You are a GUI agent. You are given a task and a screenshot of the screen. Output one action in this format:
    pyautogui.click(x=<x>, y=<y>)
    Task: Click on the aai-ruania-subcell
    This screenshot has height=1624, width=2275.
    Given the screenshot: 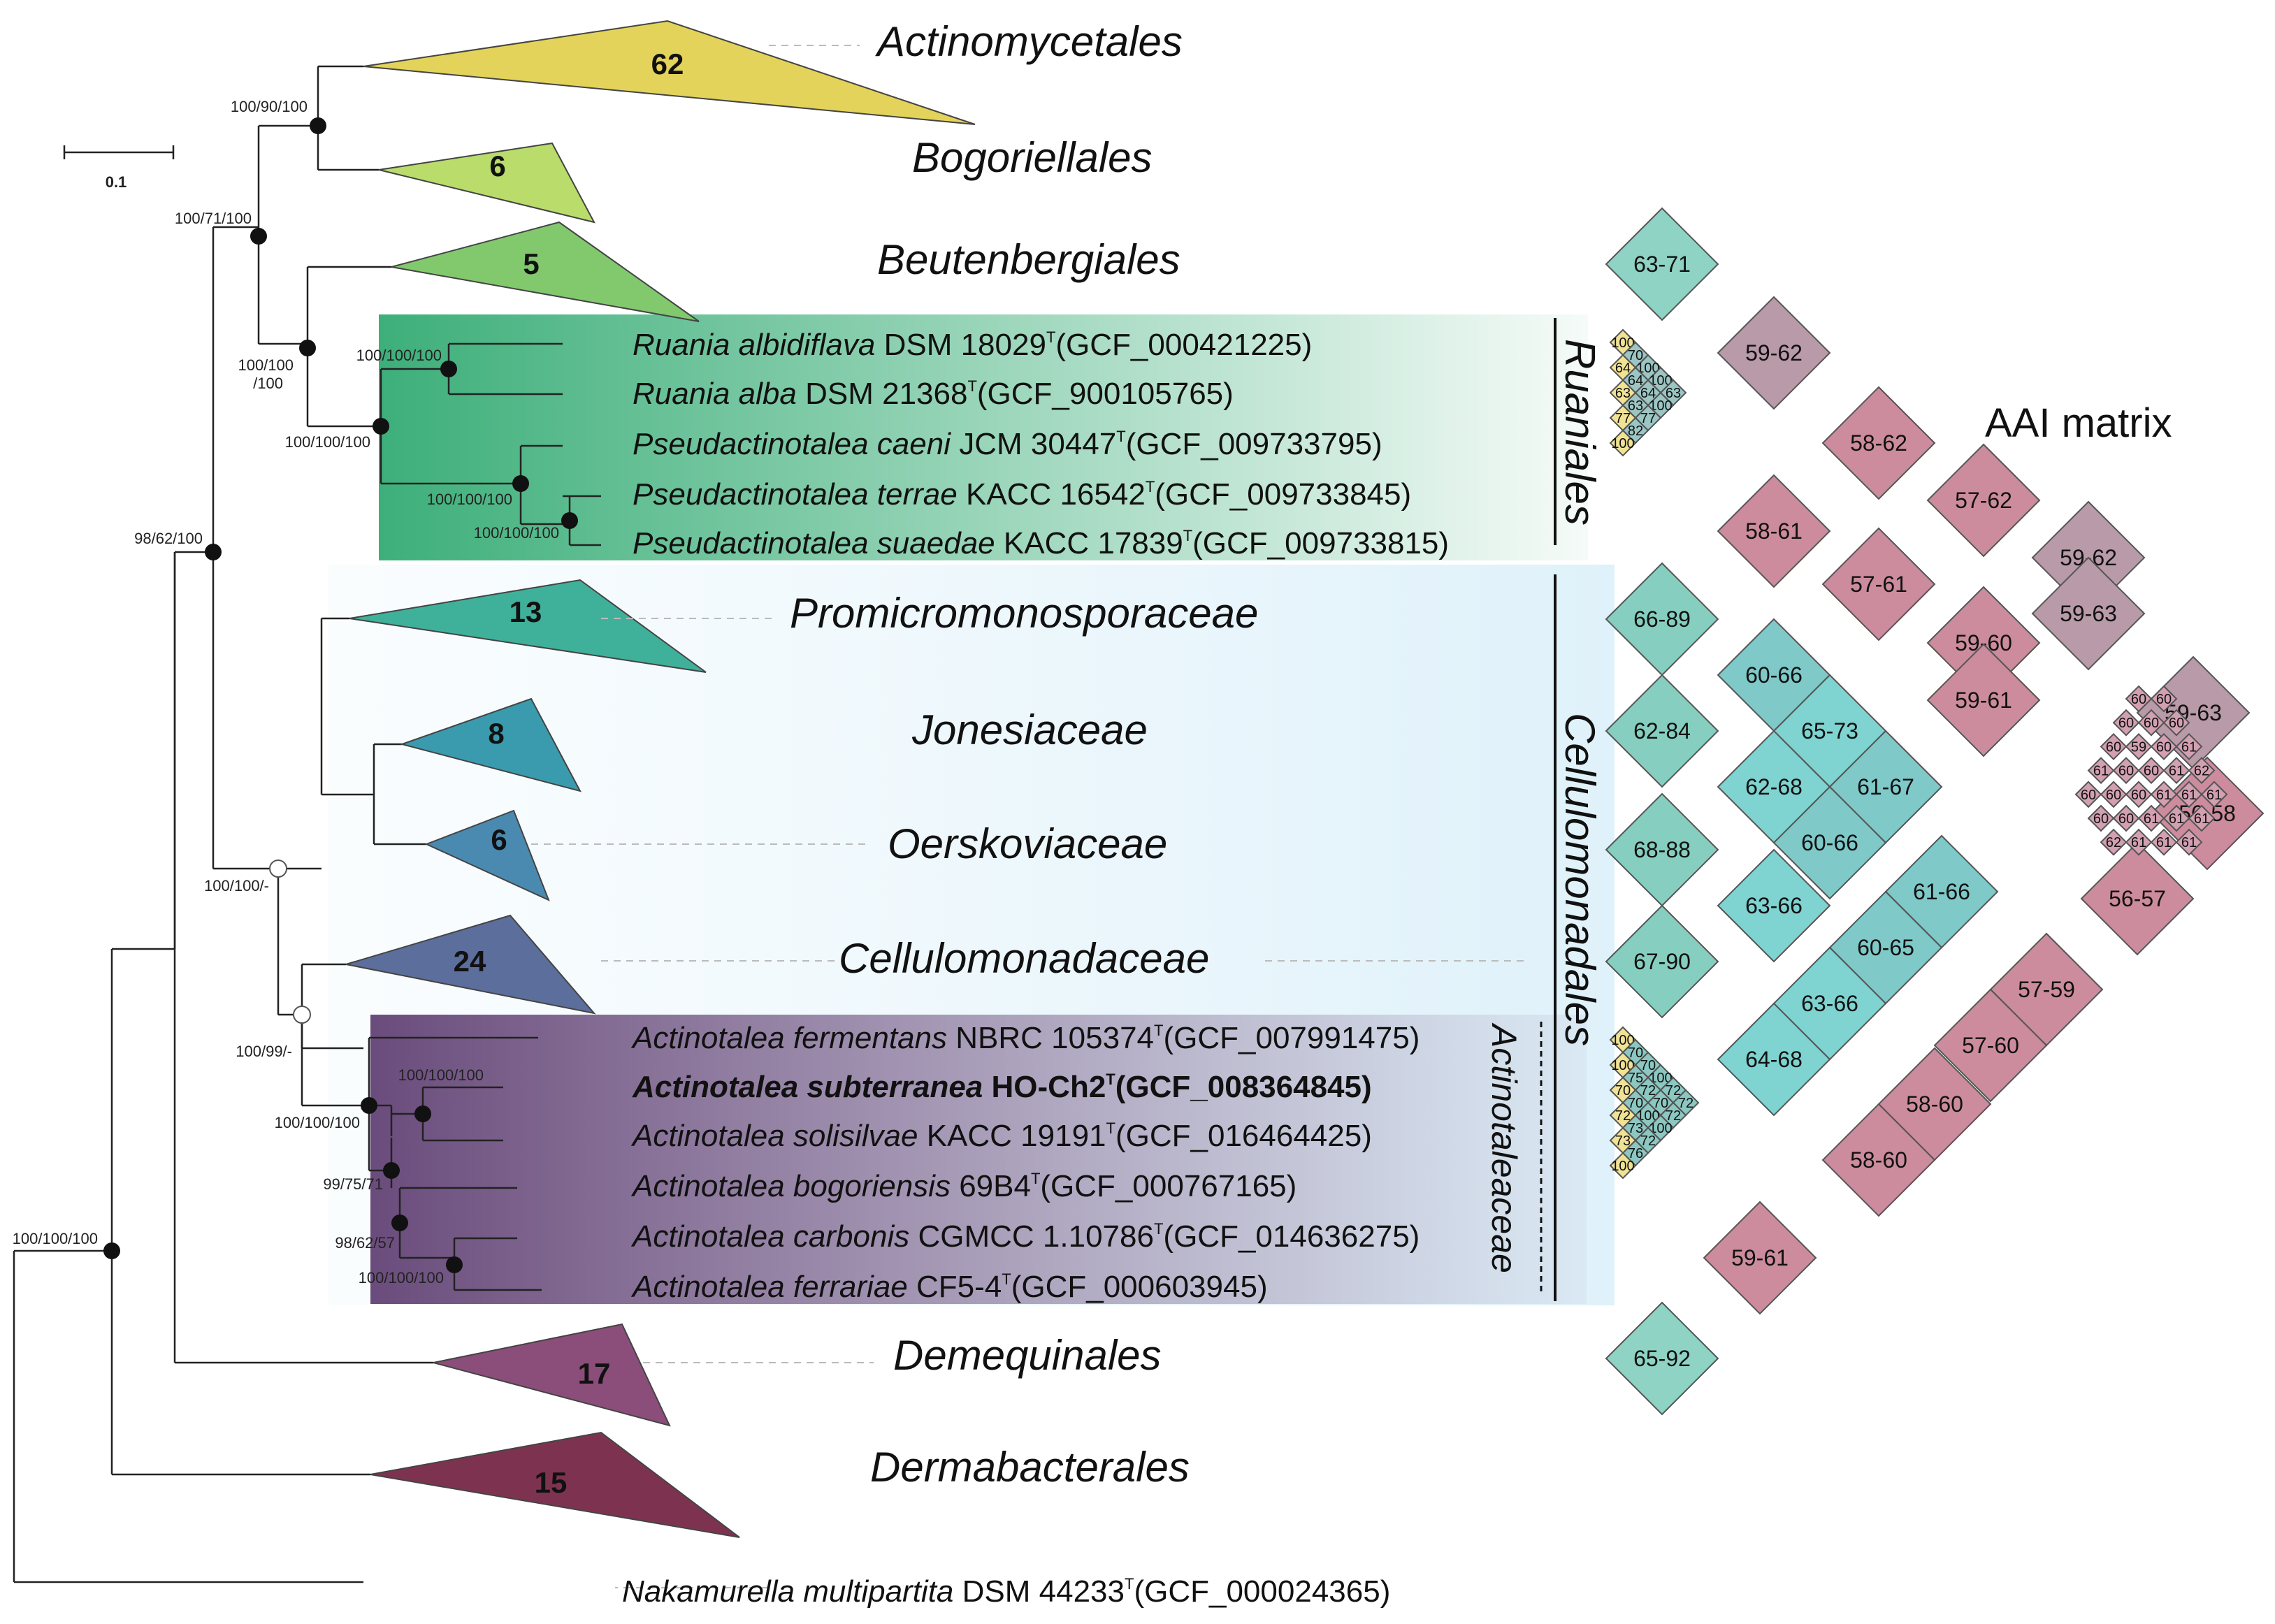 What is the action you would take?
    pyautogui.click(x=1623, y=443)
    